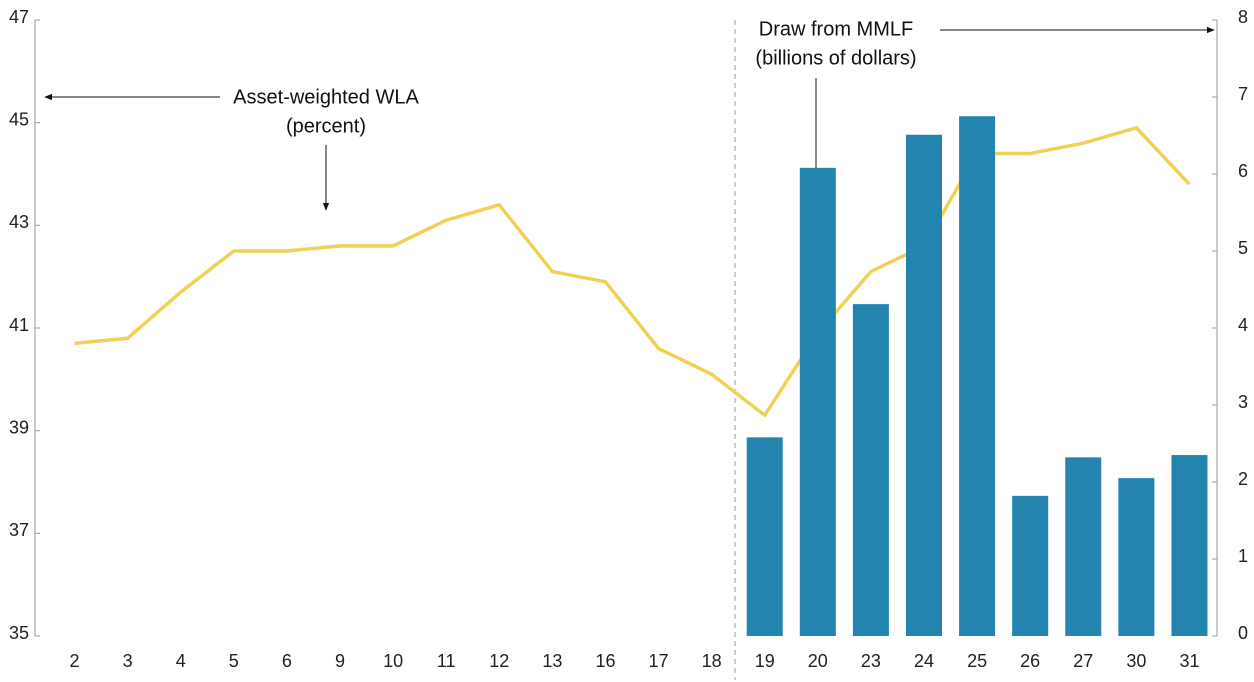 The height and width of the screenshot is (682, 1254). Describe the element at coordinates (19, 17) in the screenshot. I see `y-tick-label: 47` at that location.